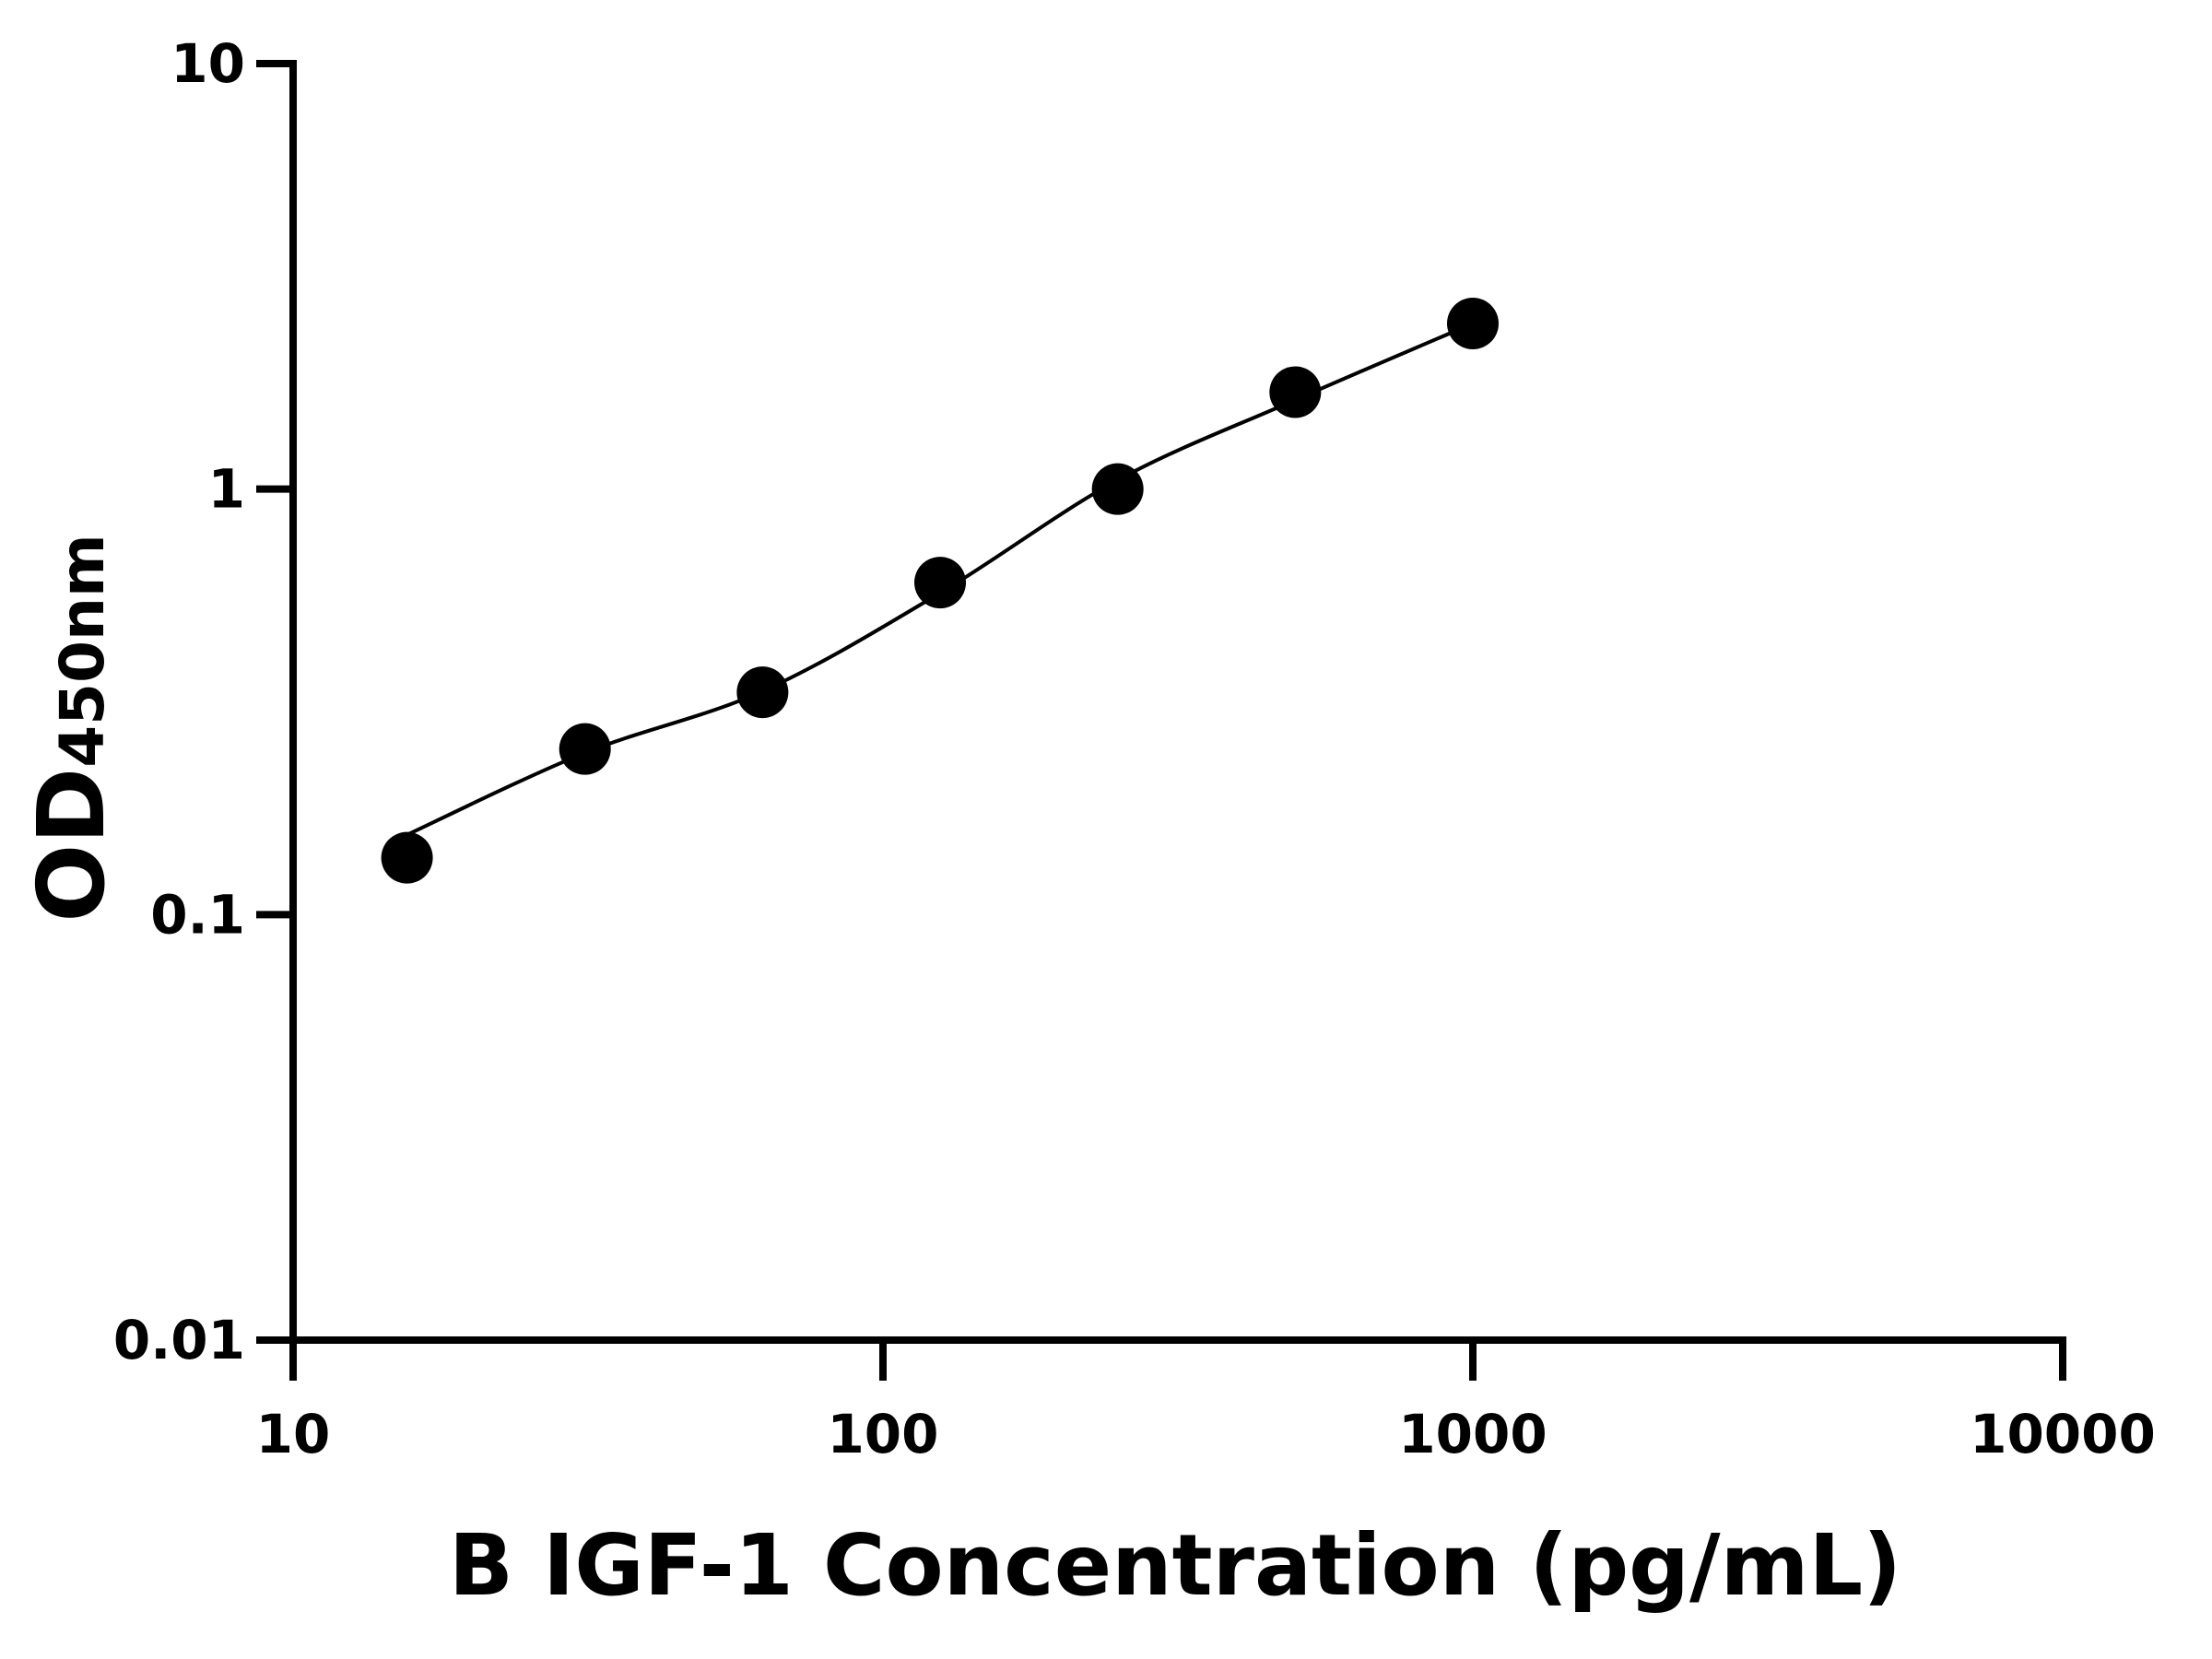 The width and height of the screenshot is (2212, 1659). What do you see at coordinates (208, 63) in the screenshot?
I see `y-tick-label: 10` at bounding box center [208, 63].